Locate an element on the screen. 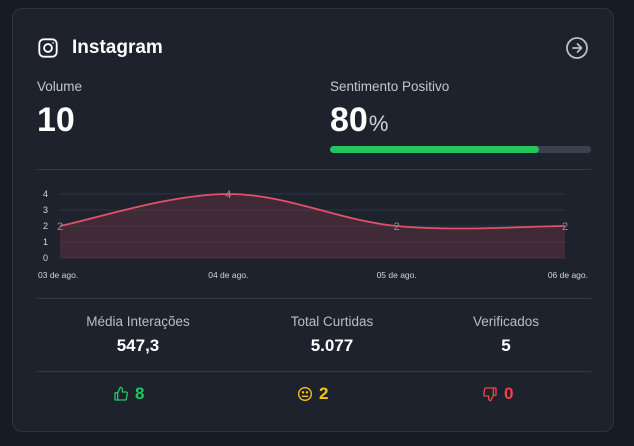 The height and width of the screenshot is (446, 634). x-tick-label: 03 de ago. is located at coordinates (58, 275).